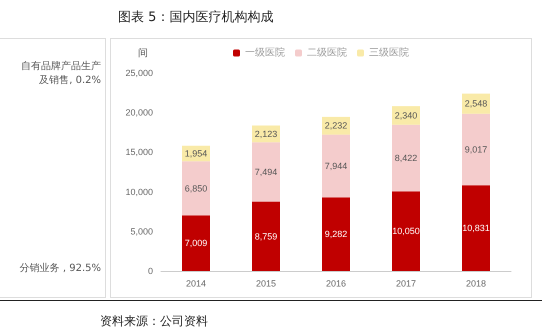 The image size is (542, 332). Describe the element at coordinates (266, 133) in the screenshot. I see `data-label: 2,123` at that location.